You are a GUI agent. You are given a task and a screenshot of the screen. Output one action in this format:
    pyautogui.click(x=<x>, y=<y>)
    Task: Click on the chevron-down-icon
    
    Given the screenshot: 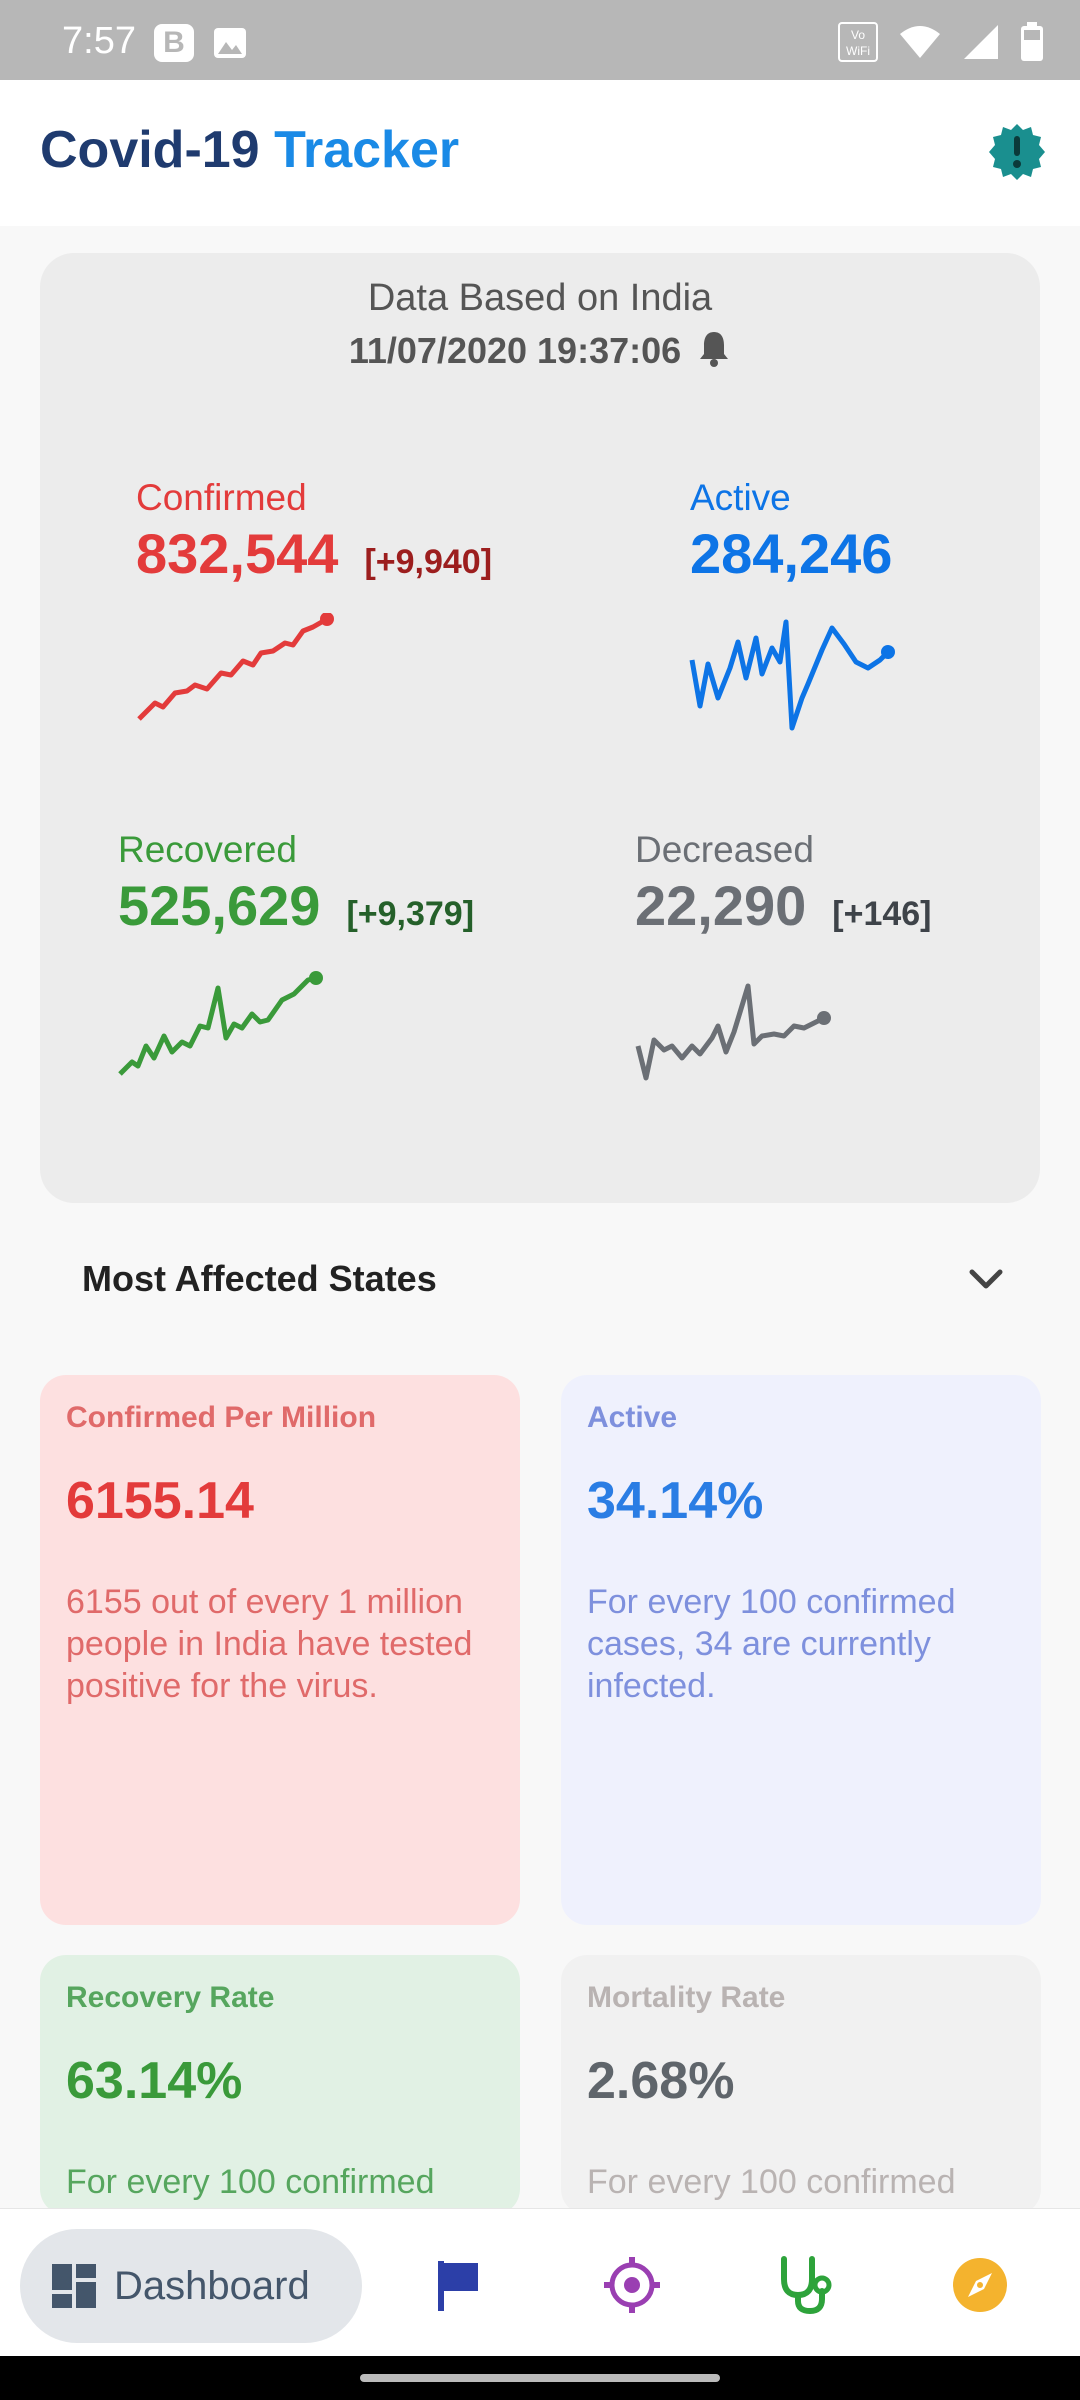 What is the action you would take?
    pyautogui.click(x=986, y=1279)
    